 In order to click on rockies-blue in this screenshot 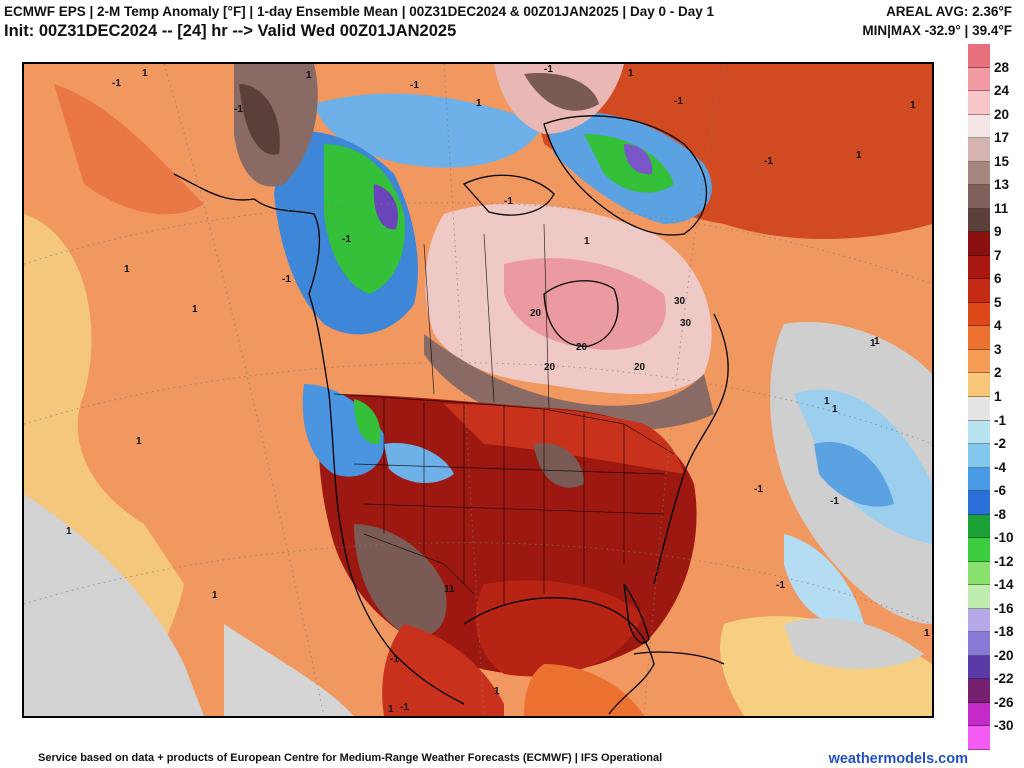, I will do `click(419, 463)`.